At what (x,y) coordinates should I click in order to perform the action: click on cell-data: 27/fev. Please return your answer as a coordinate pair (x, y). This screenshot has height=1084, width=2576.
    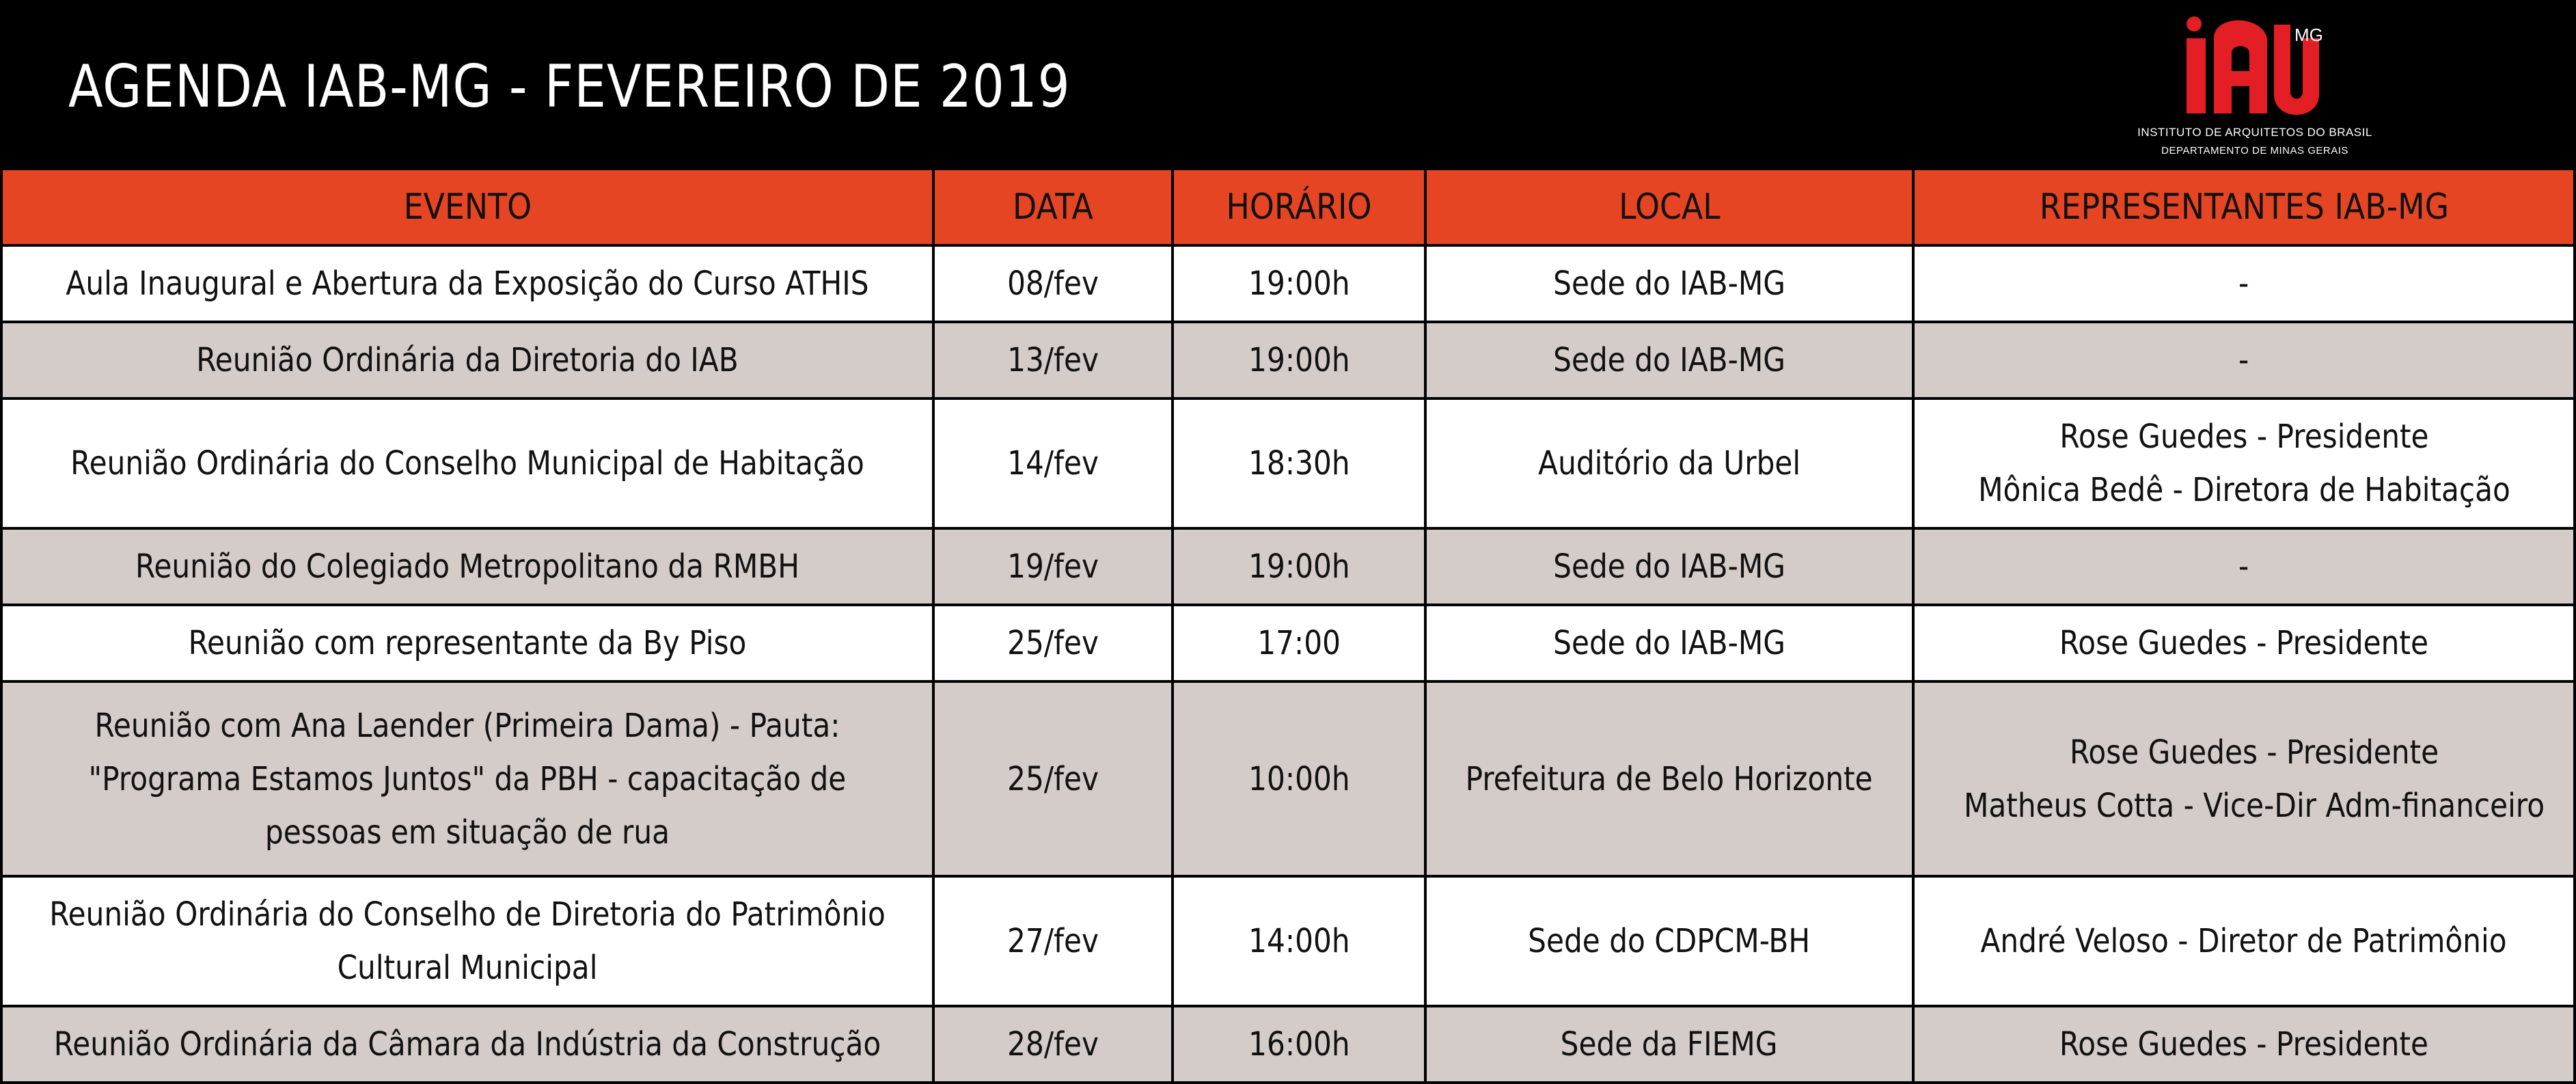
    Looking at the image, I should click on (1053, 941).